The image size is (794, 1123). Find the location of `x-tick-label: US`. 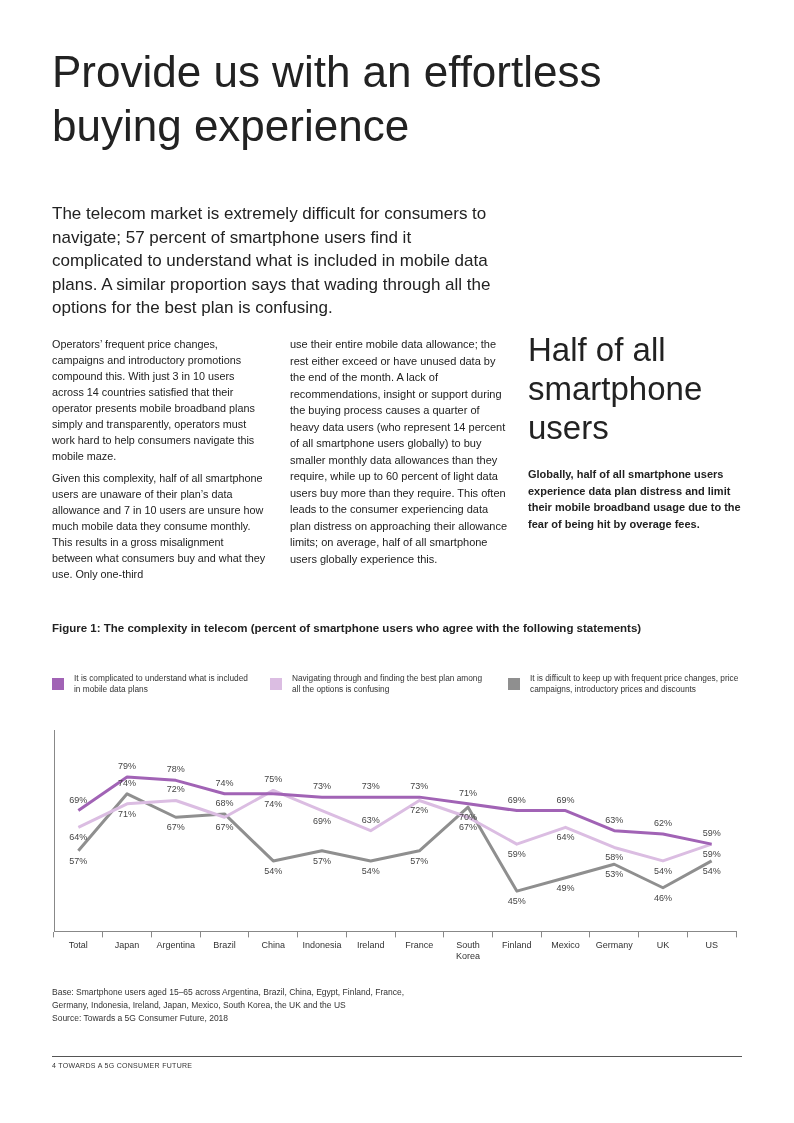

x-tick-label: US is located at coordinates (711, 945).